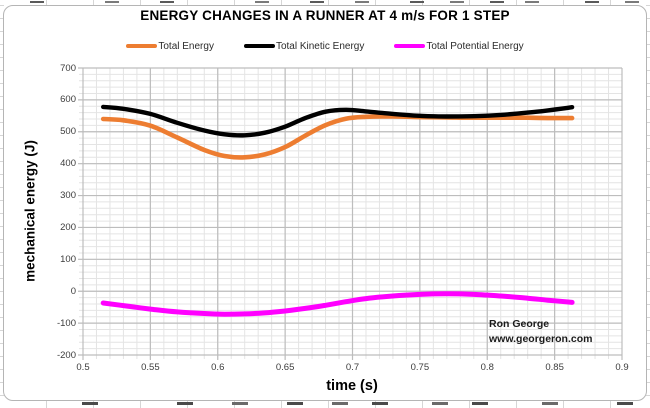 The height and width of the screenshot is (408, 650). What do you see at coordinates (420, 367) in the screenshot?
I see `x-tick-label: 0.75` at bounding box center [420, 367].